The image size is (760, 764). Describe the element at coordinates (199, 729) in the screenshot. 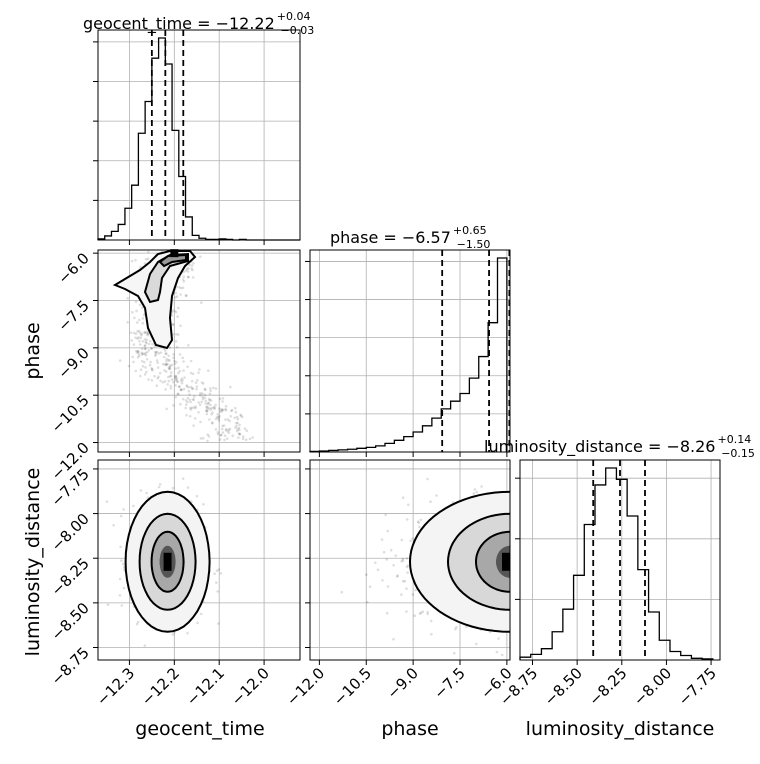

I see `xlabel-geocent-time: geocent_time` at that location.